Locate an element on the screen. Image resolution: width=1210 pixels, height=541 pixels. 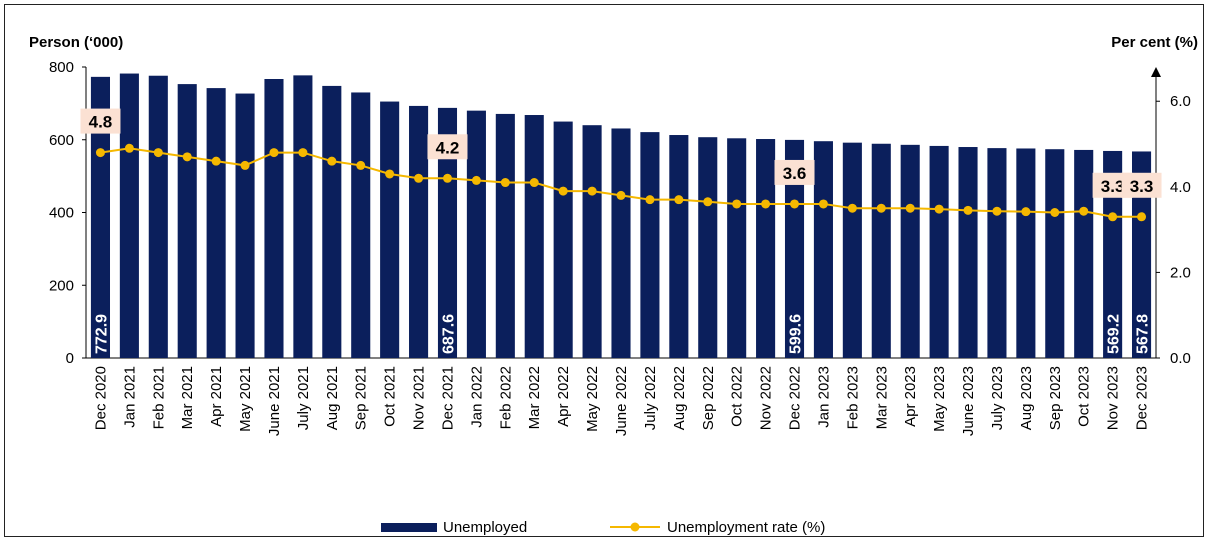
x-tick-label: June 2021 is located at coordinates (274, 401).